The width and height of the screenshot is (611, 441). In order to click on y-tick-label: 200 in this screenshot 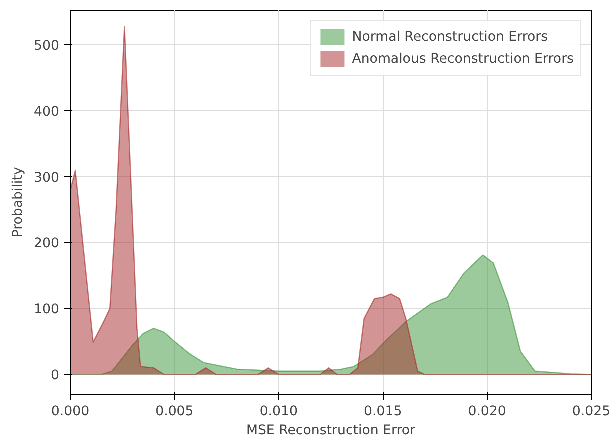, I will do `click(47, 244)`.